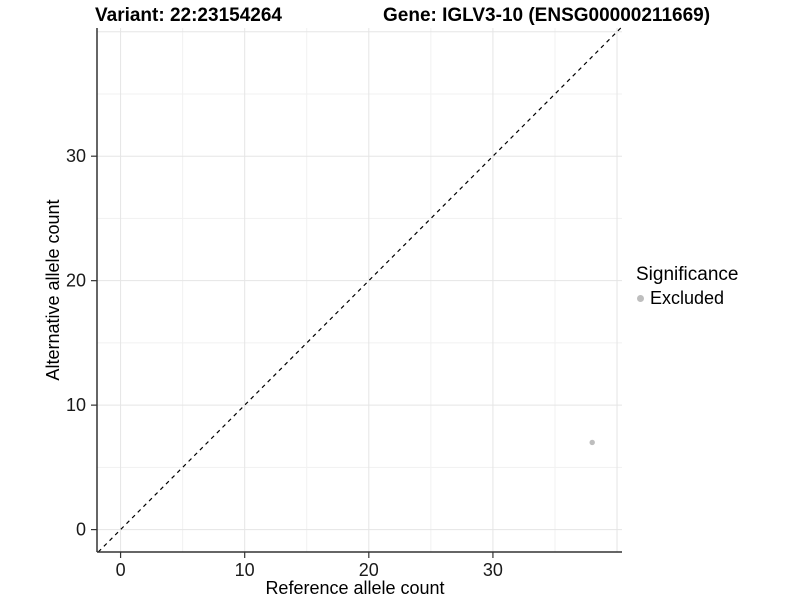  Describe the element at coordinates (493, 570) in the screenshot. I see `x-tick-label: 30` at that location.